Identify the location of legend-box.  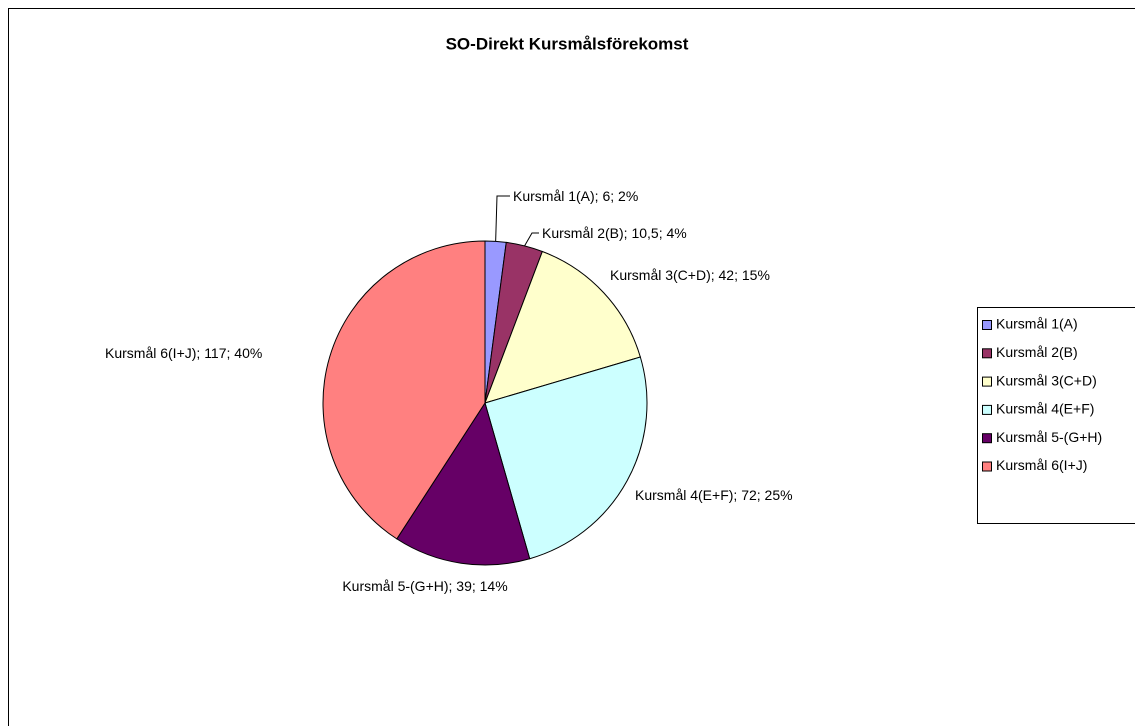
(1056, 415).